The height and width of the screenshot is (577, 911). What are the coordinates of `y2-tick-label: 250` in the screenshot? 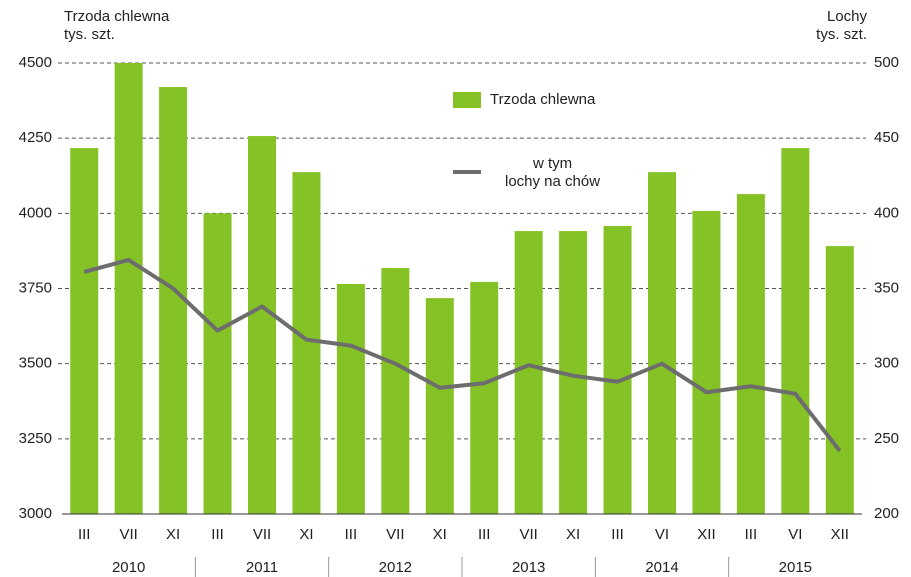 It's located at (886, 438).